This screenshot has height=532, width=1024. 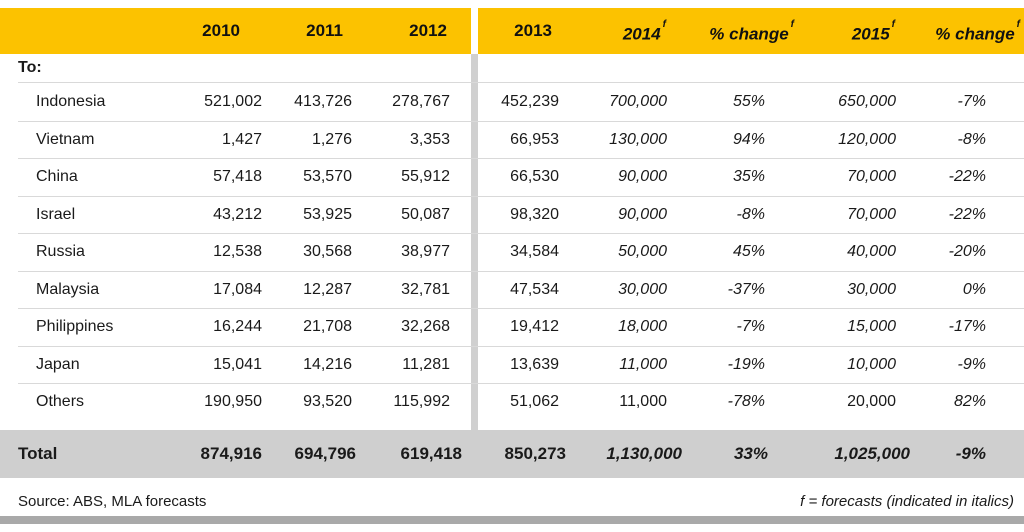 I want to click on cell-2013: 13,639, so click(x=534, y=364).